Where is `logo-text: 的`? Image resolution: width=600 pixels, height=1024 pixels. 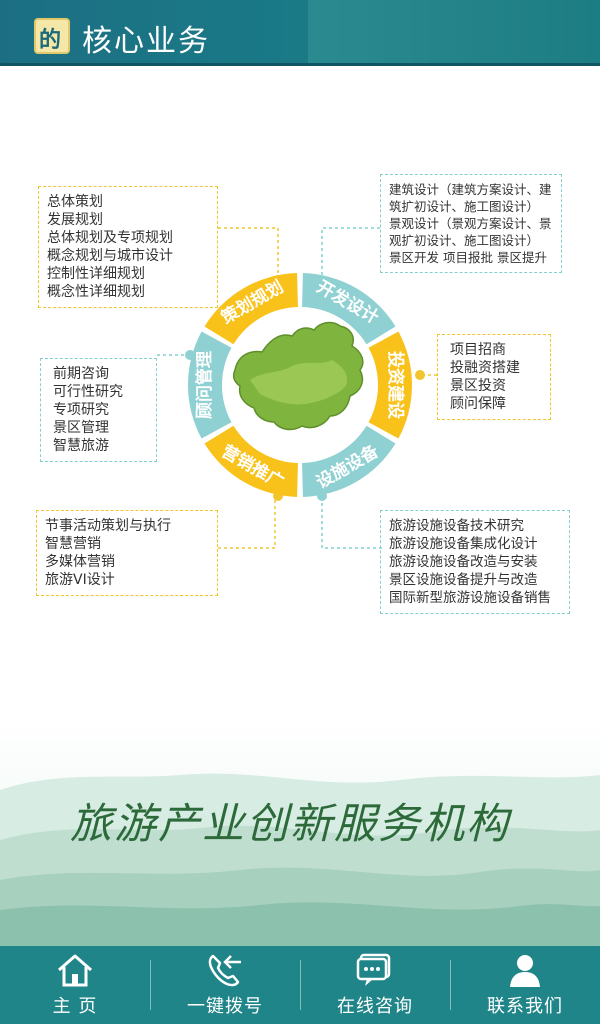 logo-text: 的 is located at coordinates (50, 40).